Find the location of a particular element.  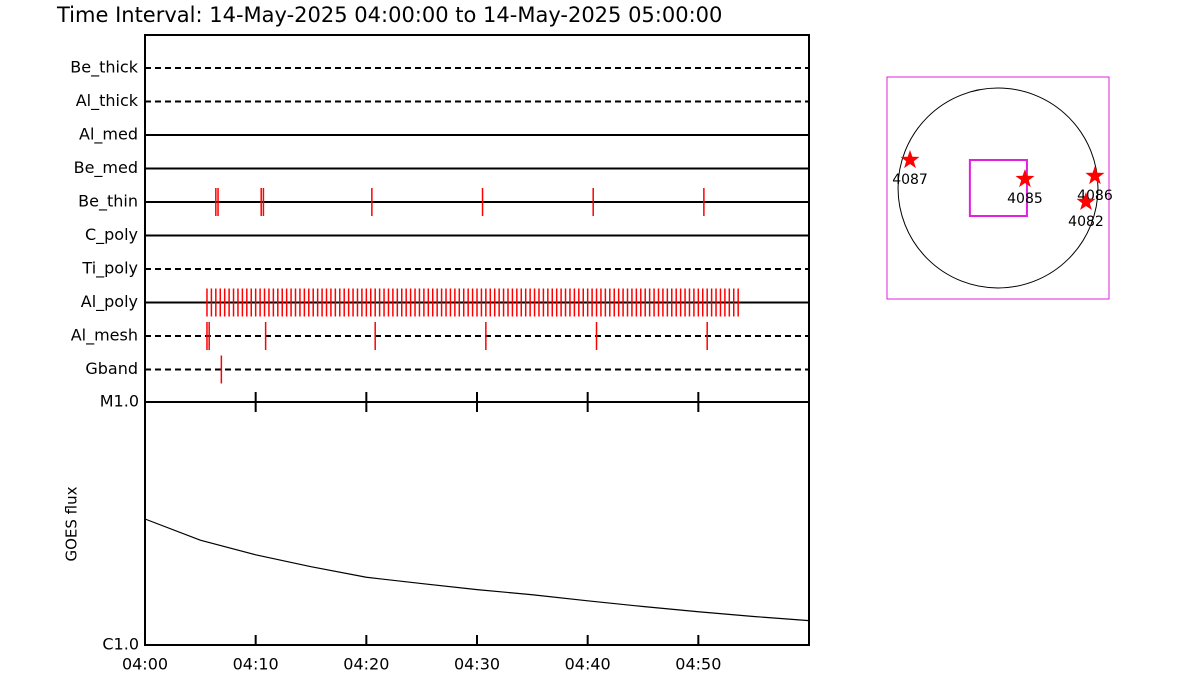

field-of-view is located at coordinates (998, 188).